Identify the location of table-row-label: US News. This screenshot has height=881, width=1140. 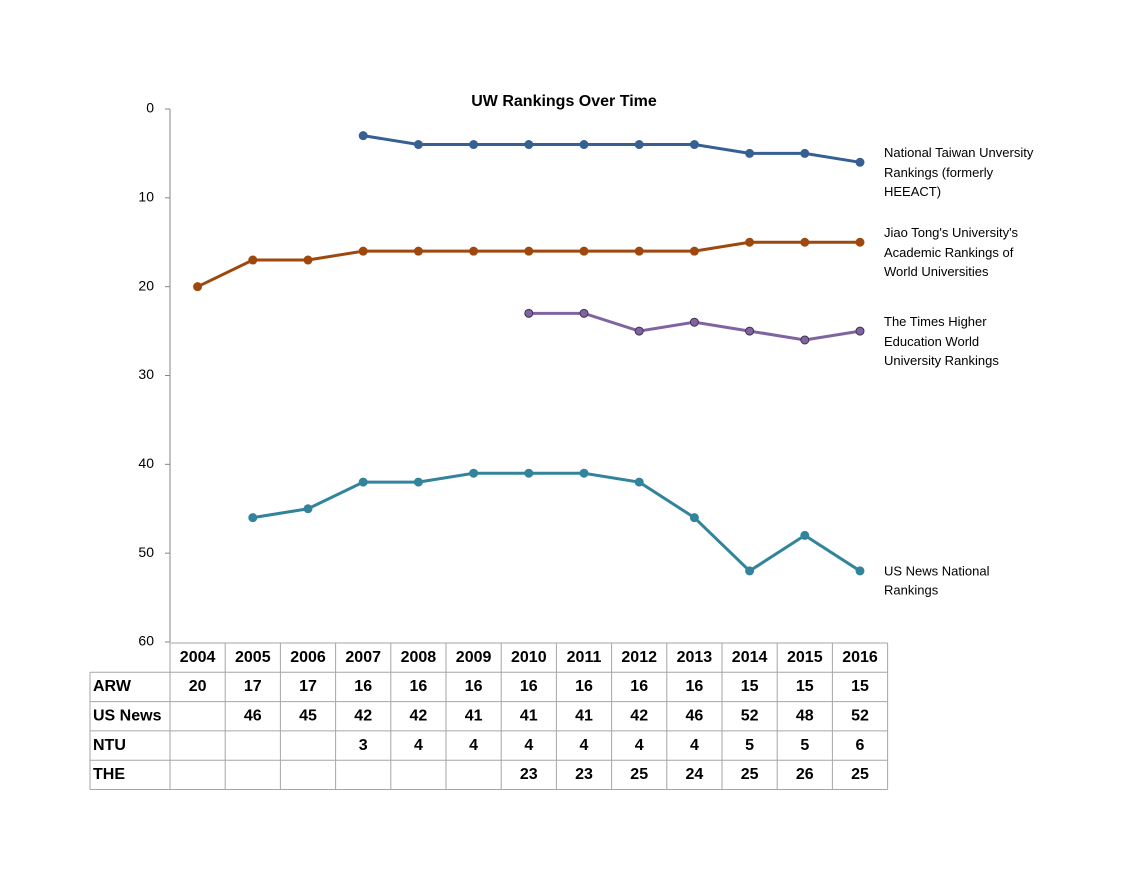
(127, 715).